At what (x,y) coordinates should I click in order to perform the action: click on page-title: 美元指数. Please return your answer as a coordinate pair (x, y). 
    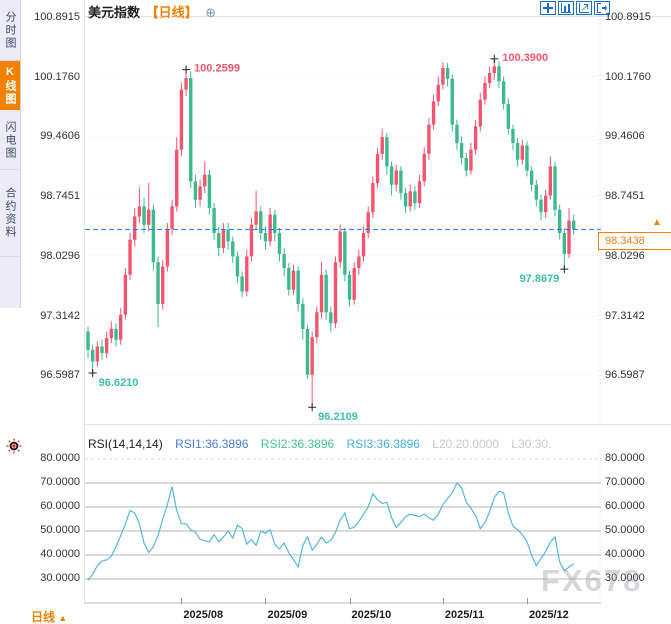
    Looking at the image, I should click on (114, 12).